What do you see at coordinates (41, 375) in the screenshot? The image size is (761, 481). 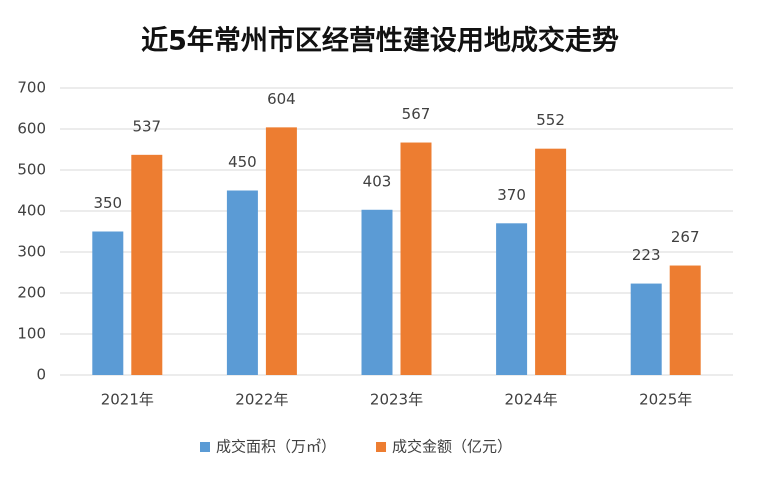 I see `y-tick-label: 0` at bounding box center [41, 375].